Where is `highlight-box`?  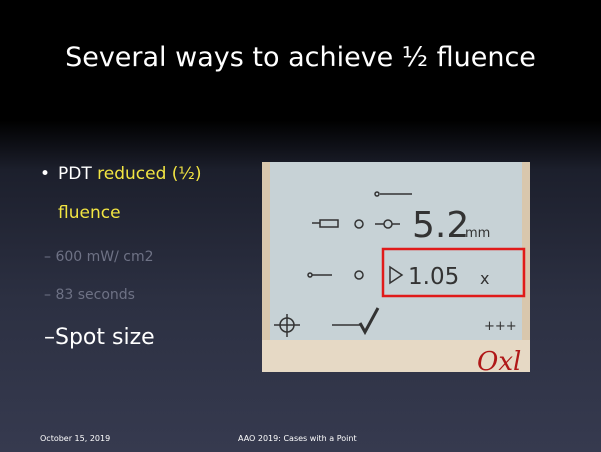
highlight-box is located at coordinates (453, 272).